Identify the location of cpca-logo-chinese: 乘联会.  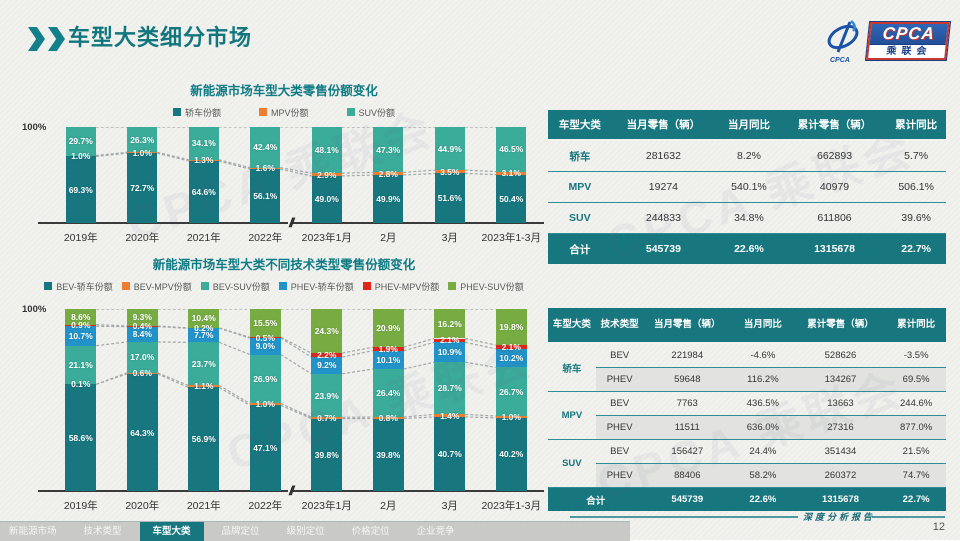
(906, 51).